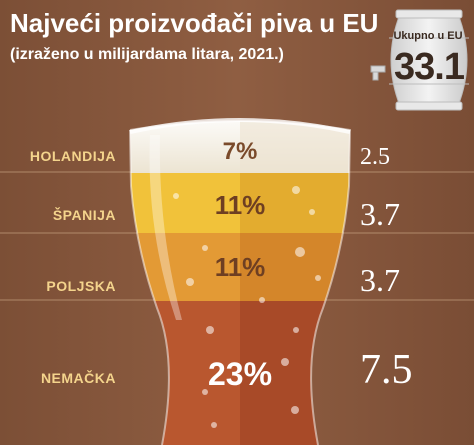 The image size is (474, 445). Describe the element at coordinates (240, 205) in the screenshot. I see `percent-label-spanija: 11%` at that location.